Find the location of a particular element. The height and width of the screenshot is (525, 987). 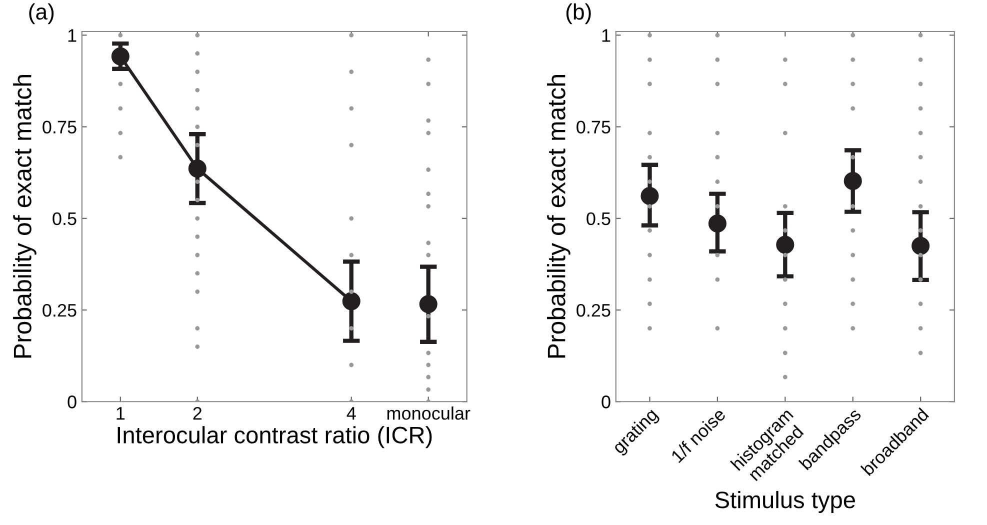

x-tick-label: 1 is located at coordinates (120, 413).